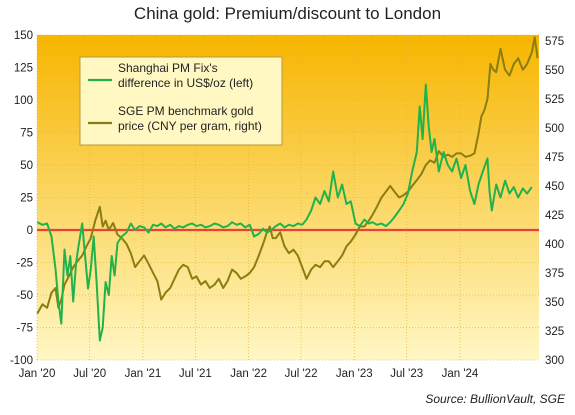 The height and width of the screenshot is (415, 575). I want to click on legend-label-0-0: Shanghai PM Fix's, so click(168, 68).